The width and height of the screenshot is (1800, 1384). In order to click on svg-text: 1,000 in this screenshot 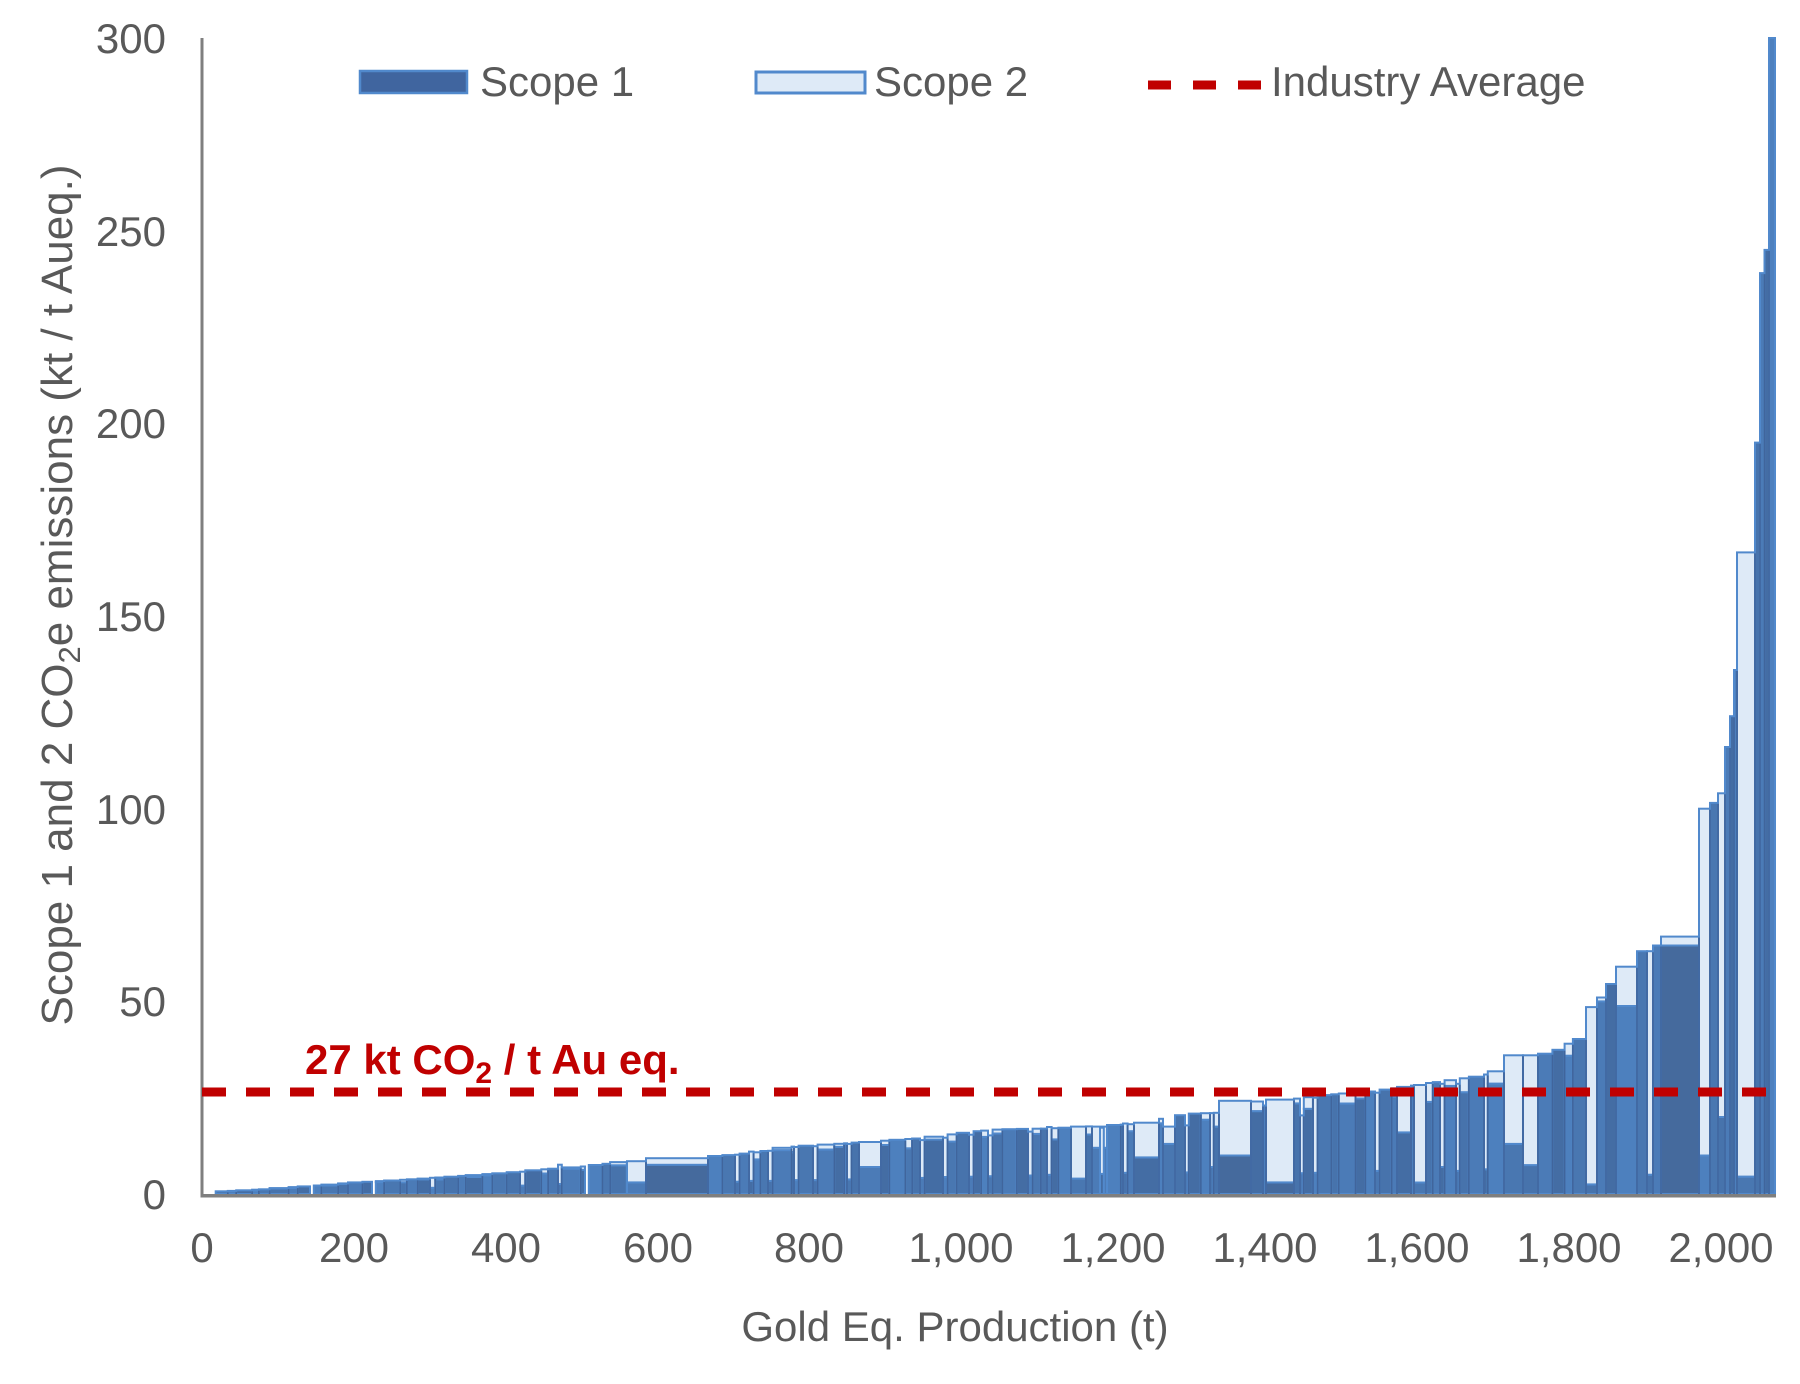, I will do `click(960, 1247)`.